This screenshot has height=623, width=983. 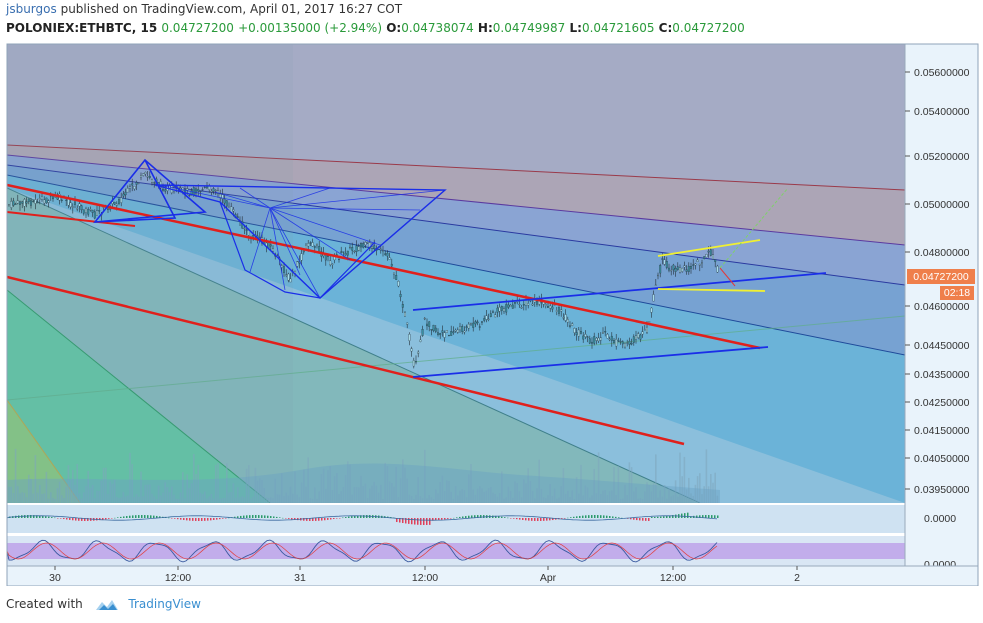 I want to click on pattern-leg, so click(x=135, y=191).